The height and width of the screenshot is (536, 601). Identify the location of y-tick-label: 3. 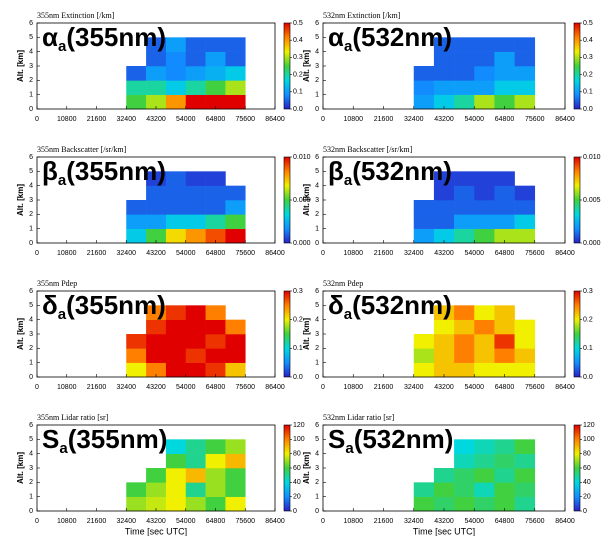
(317, 66).